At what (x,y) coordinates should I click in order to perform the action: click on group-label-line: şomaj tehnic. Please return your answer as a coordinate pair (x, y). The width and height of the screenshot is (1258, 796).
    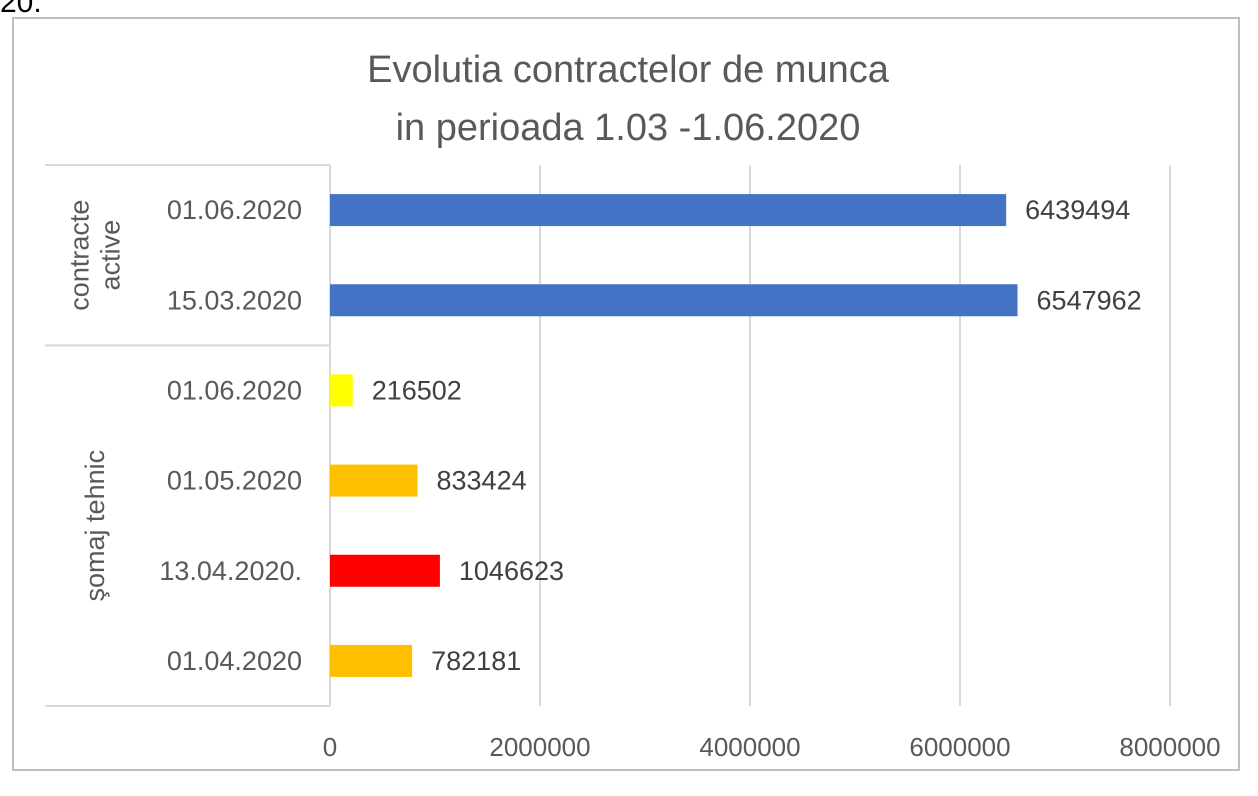
    Looking at the image, I should click on (95, 526).